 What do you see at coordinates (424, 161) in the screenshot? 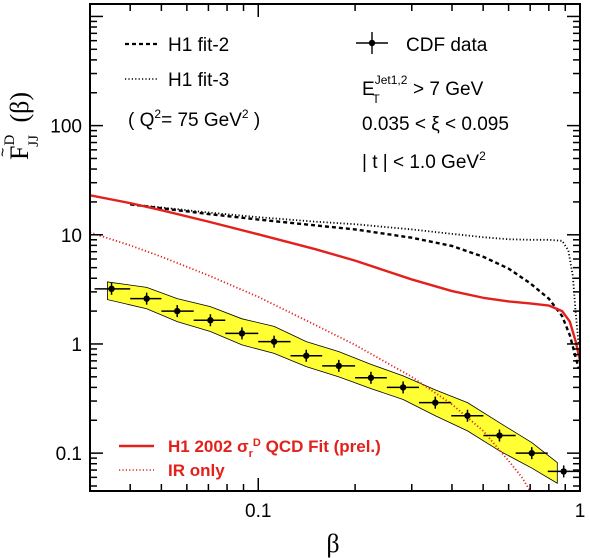
I see `legend-t-cut: | t | < 1.0 GeV2` at bounding box center [424, 161].